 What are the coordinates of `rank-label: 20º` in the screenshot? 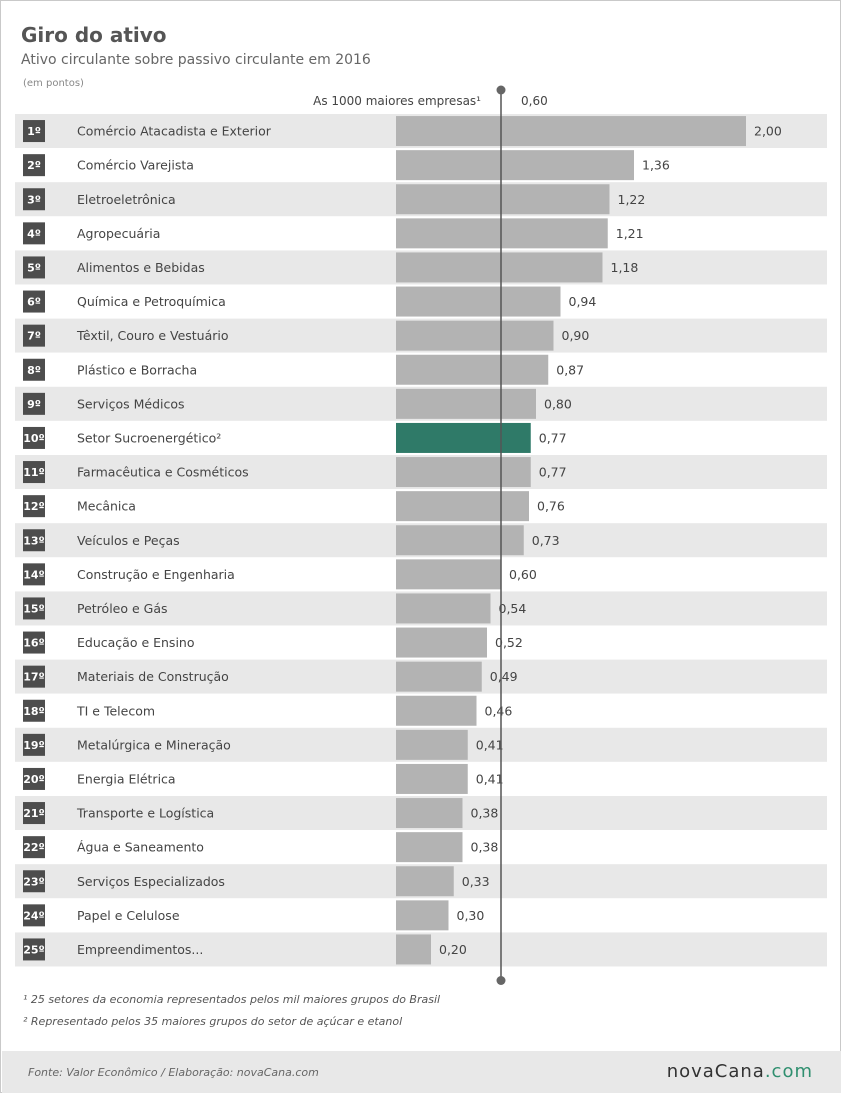 It's located at (34, 779).